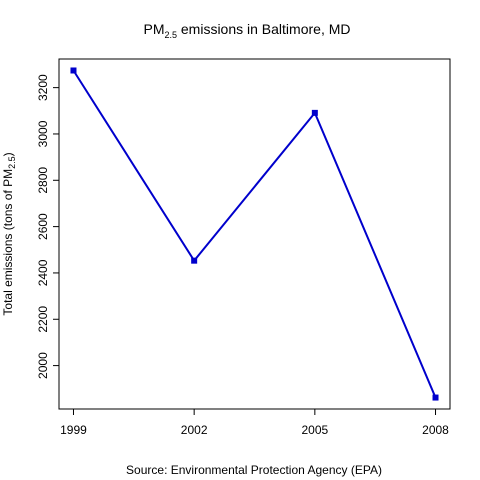 Image resolution: width=480 pixels, height=480 pixels. Describe the element at coordinates (435, 397) in the screenshot. I see `data-point-2008` at that location.